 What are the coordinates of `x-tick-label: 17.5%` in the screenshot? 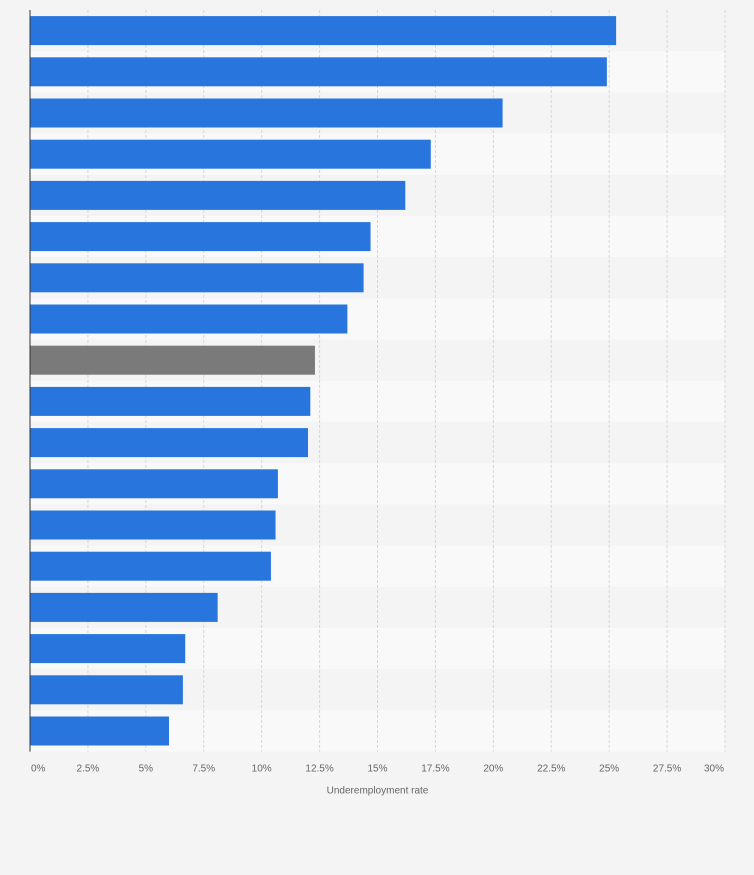 It's located at (435, 769).